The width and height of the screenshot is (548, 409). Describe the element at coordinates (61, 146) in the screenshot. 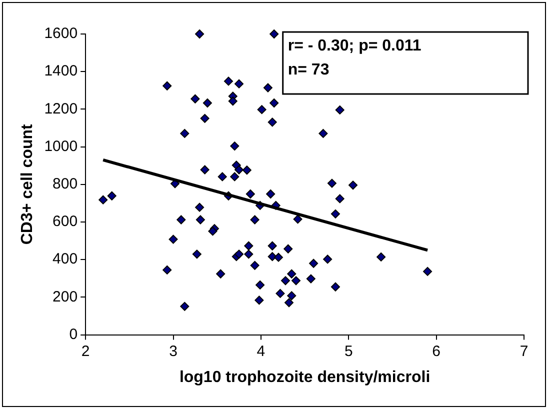

I see `y-tick-label: 1000` at that location.